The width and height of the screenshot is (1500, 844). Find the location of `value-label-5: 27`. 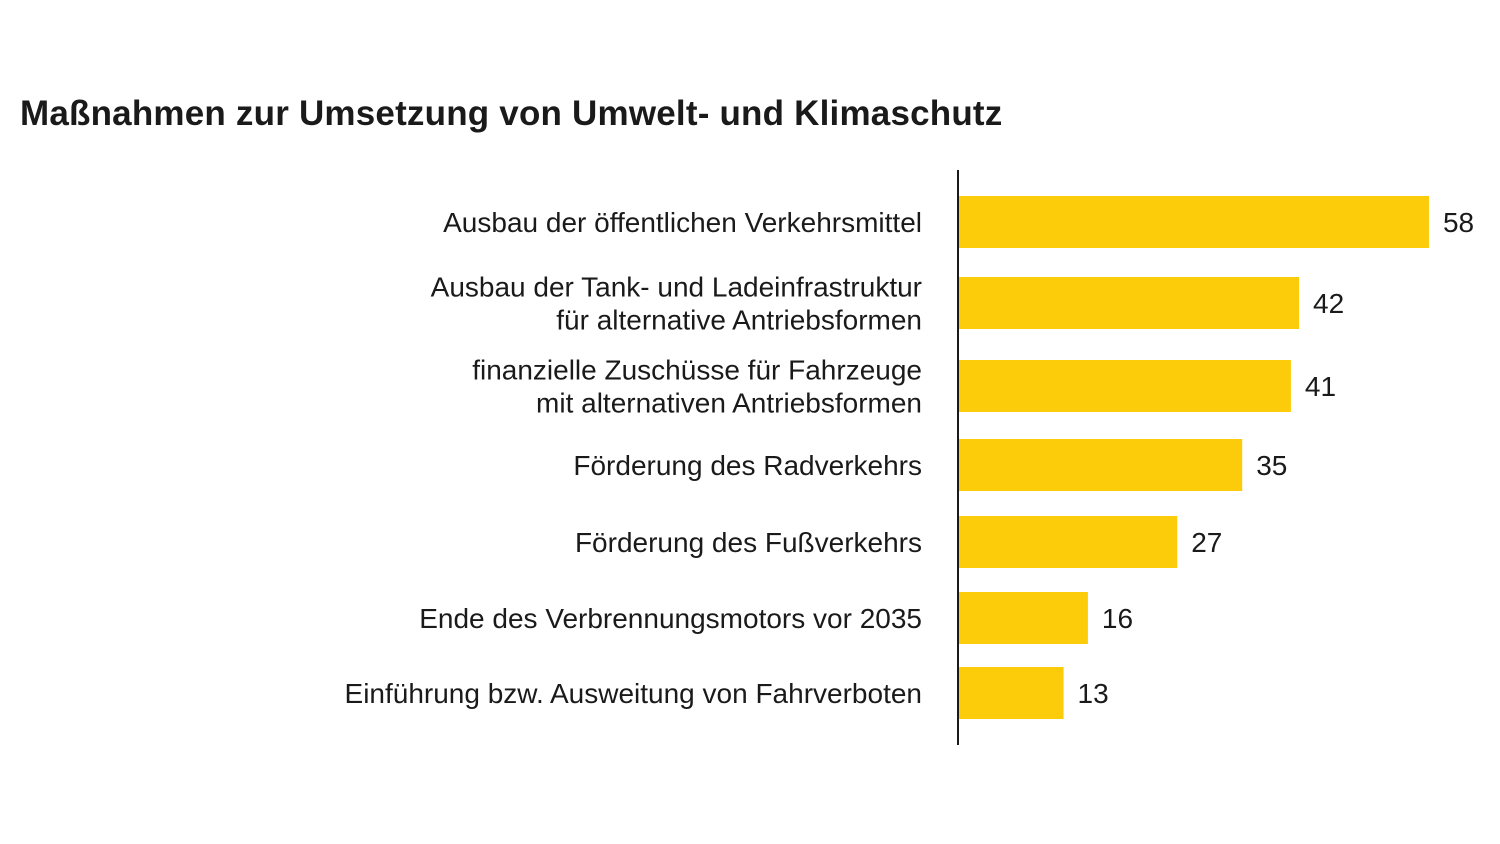

value-label-5: 27 is located at coordinates (1206, 542).